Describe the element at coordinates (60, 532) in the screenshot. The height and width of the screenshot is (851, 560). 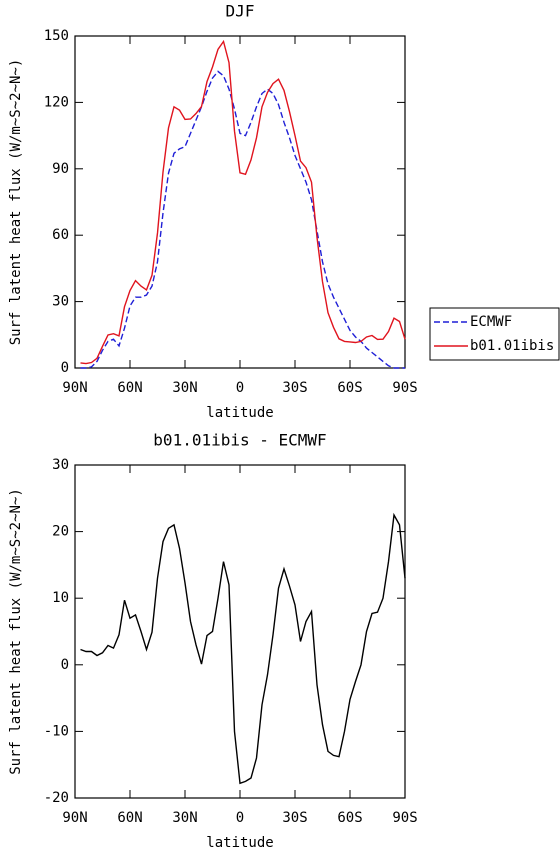
I see `y-tick-label: 20` at that location.